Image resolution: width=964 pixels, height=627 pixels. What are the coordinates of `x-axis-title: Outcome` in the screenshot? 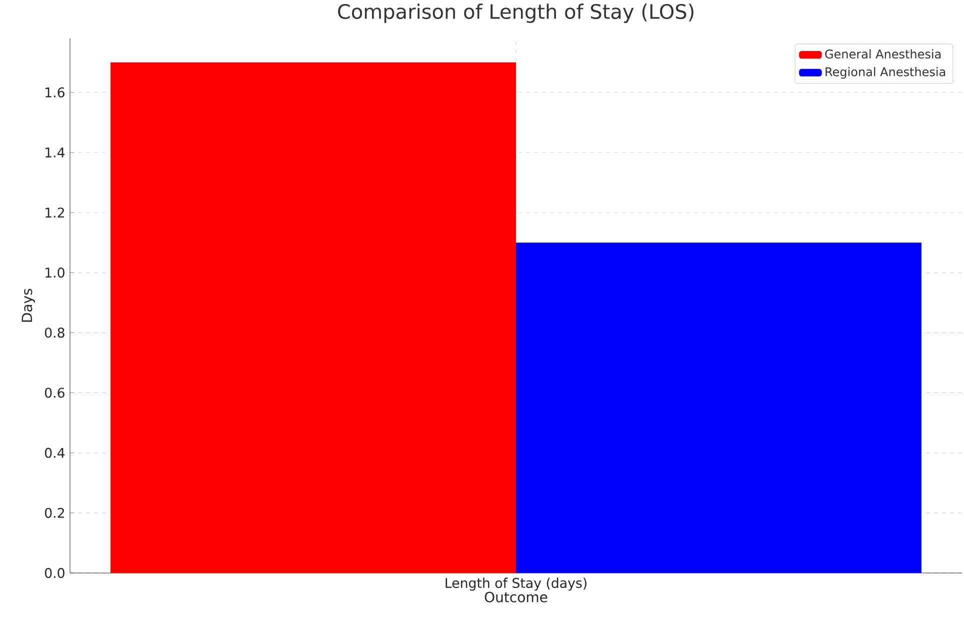 It's located at (516, 597).